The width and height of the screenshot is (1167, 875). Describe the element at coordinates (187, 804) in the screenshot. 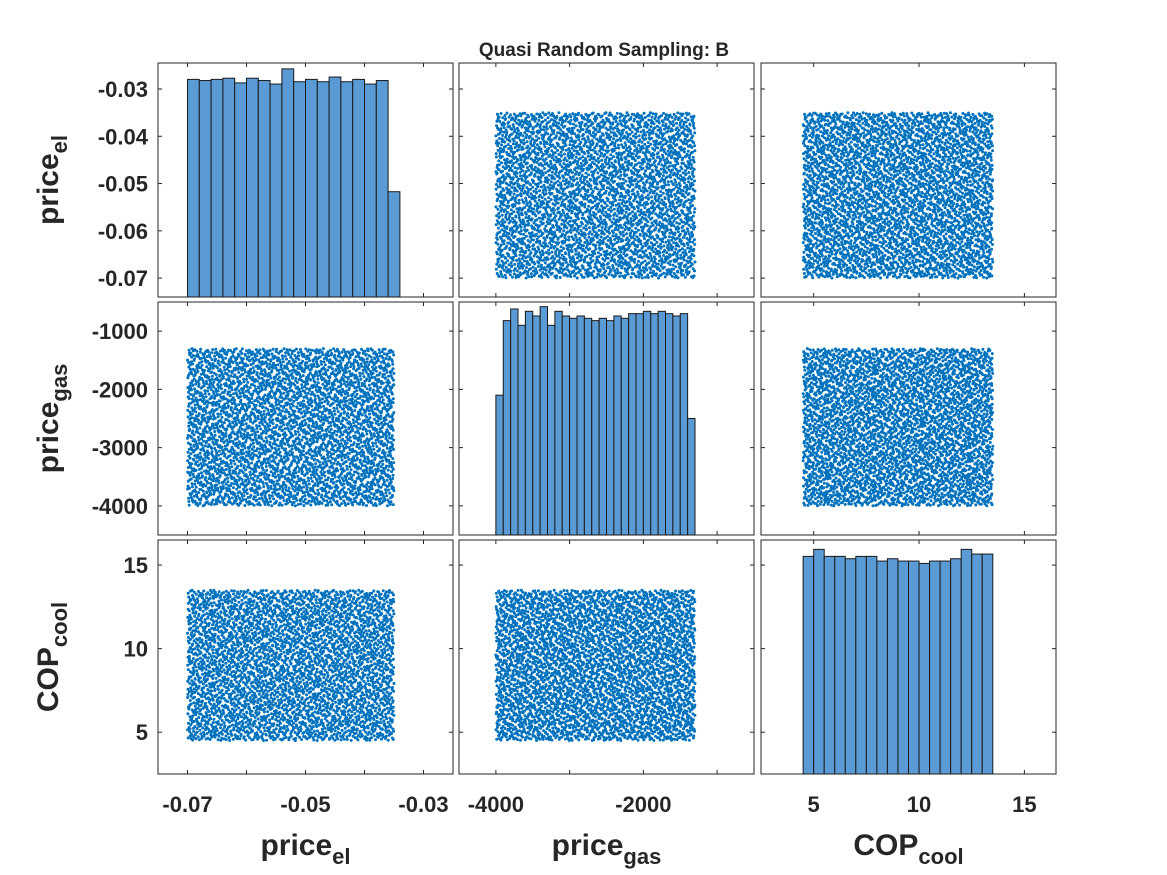

I see `x-tick-label: -0.07` at that location.